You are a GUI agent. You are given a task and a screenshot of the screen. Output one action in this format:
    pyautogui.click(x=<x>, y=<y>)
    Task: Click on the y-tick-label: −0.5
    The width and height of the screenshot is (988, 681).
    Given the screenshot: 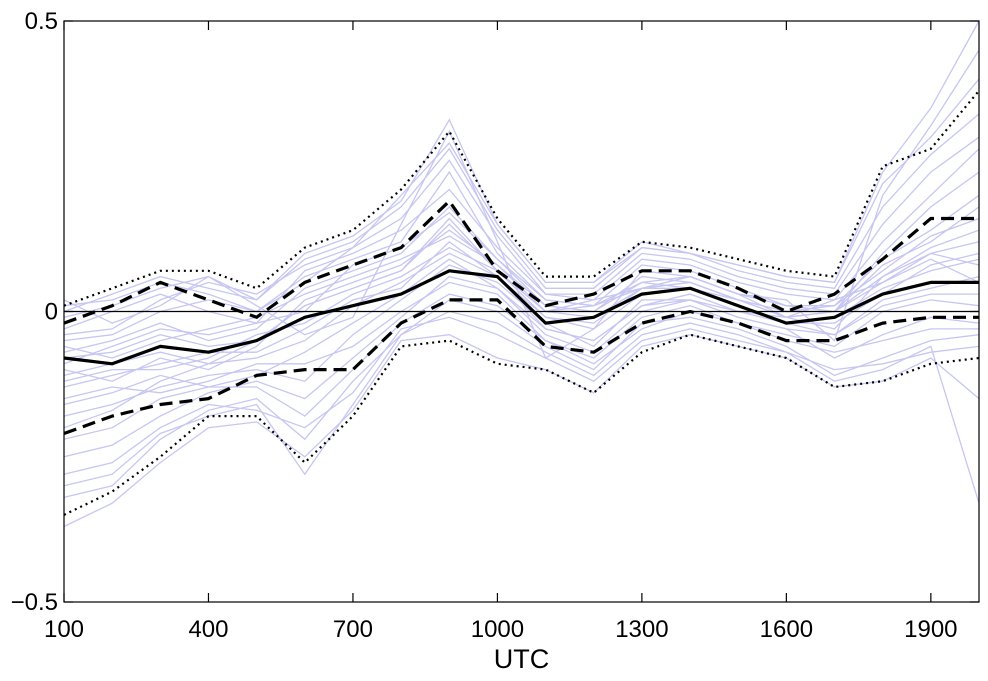 What is the action you would take?
    pyautogui.click(x=34, y=602)
    